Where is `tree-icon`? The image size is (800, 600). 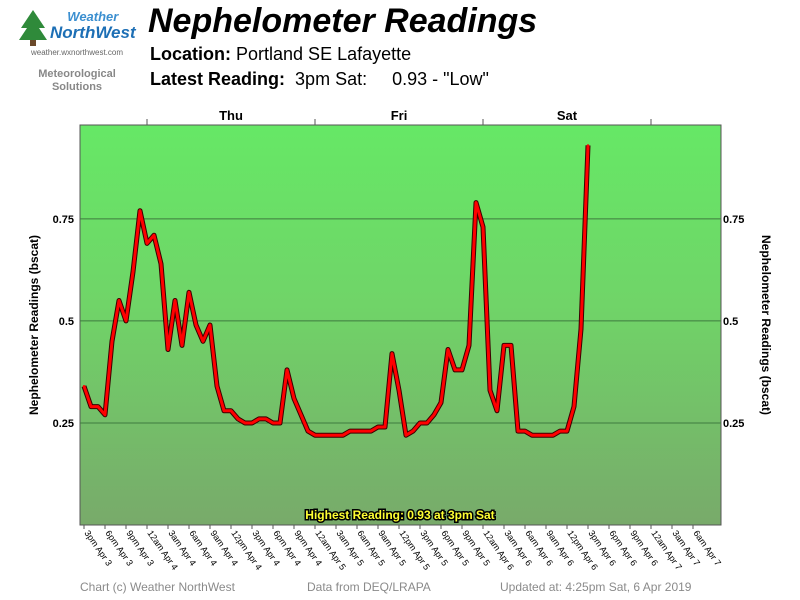
tree-icon is located at coordinates (33, 28).